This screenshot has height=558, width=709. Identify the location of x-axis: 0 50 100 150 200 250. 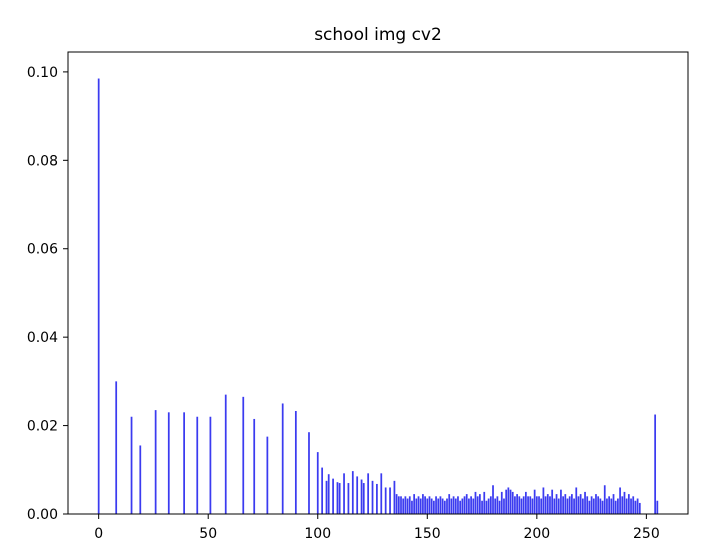
(377, 528).